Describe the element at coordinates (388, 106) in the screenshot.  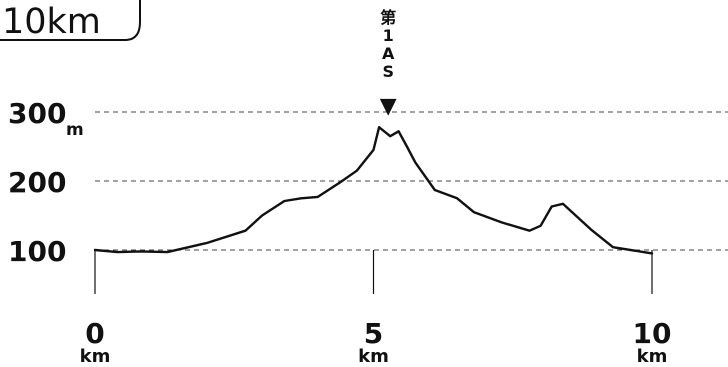
I see `annotation-marker-triangle: ▼` at that location.